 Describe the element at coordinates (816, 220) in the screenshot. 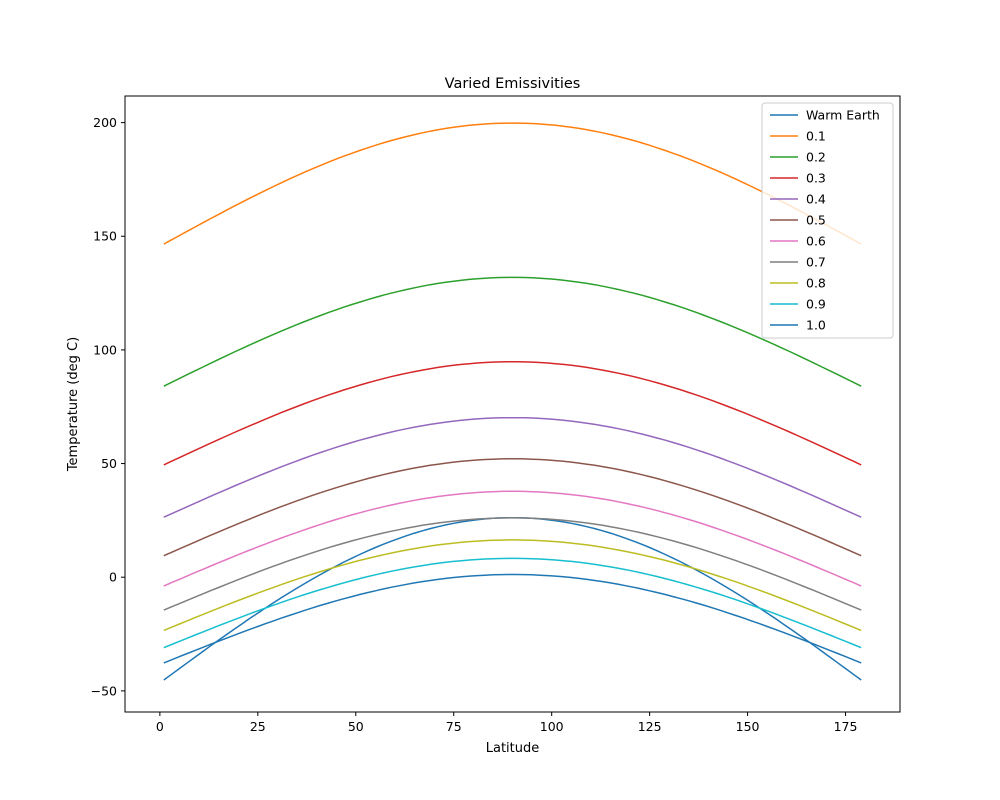

I see `legend-label: 0.5` at that location.